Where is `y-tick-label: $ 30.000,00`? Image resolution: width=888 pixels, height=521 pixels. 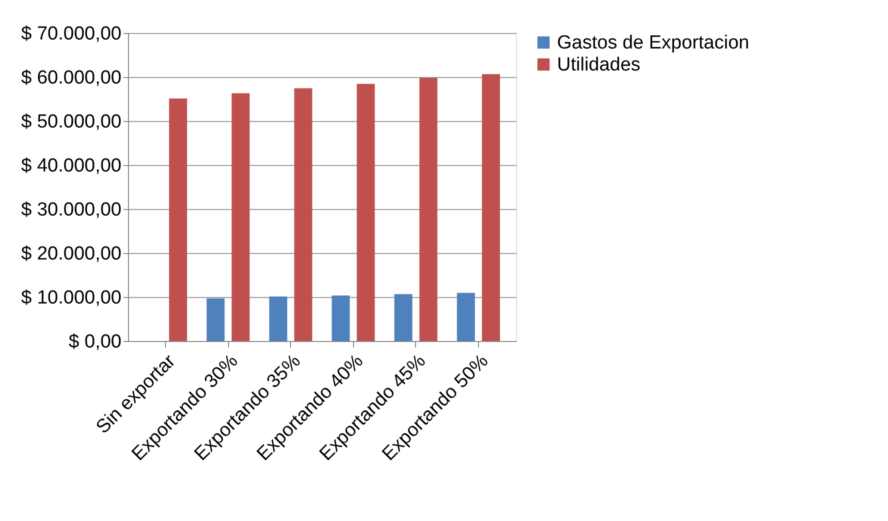 y-tick-label: $ 30.000,00 is located at coordinates (71, 210).